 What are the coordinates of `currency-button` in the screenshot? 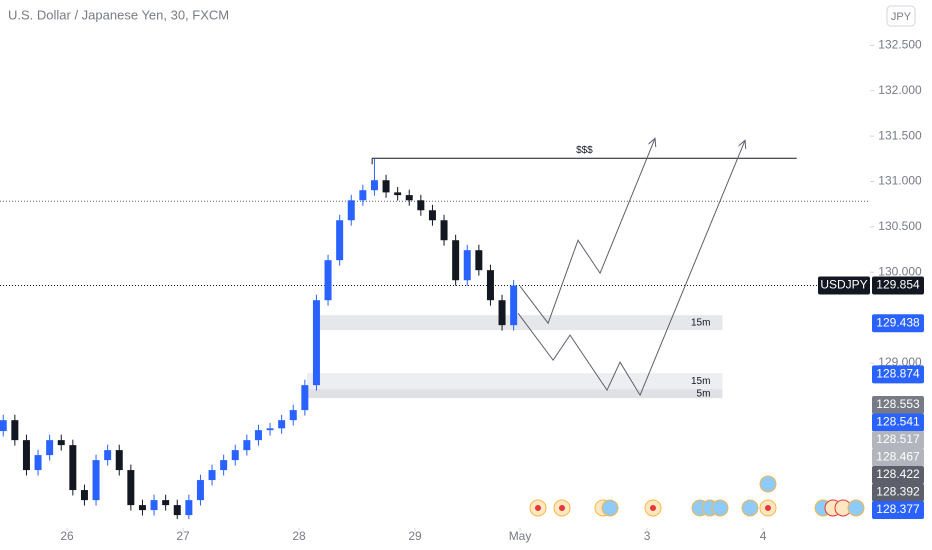 It's located at (901, 16).